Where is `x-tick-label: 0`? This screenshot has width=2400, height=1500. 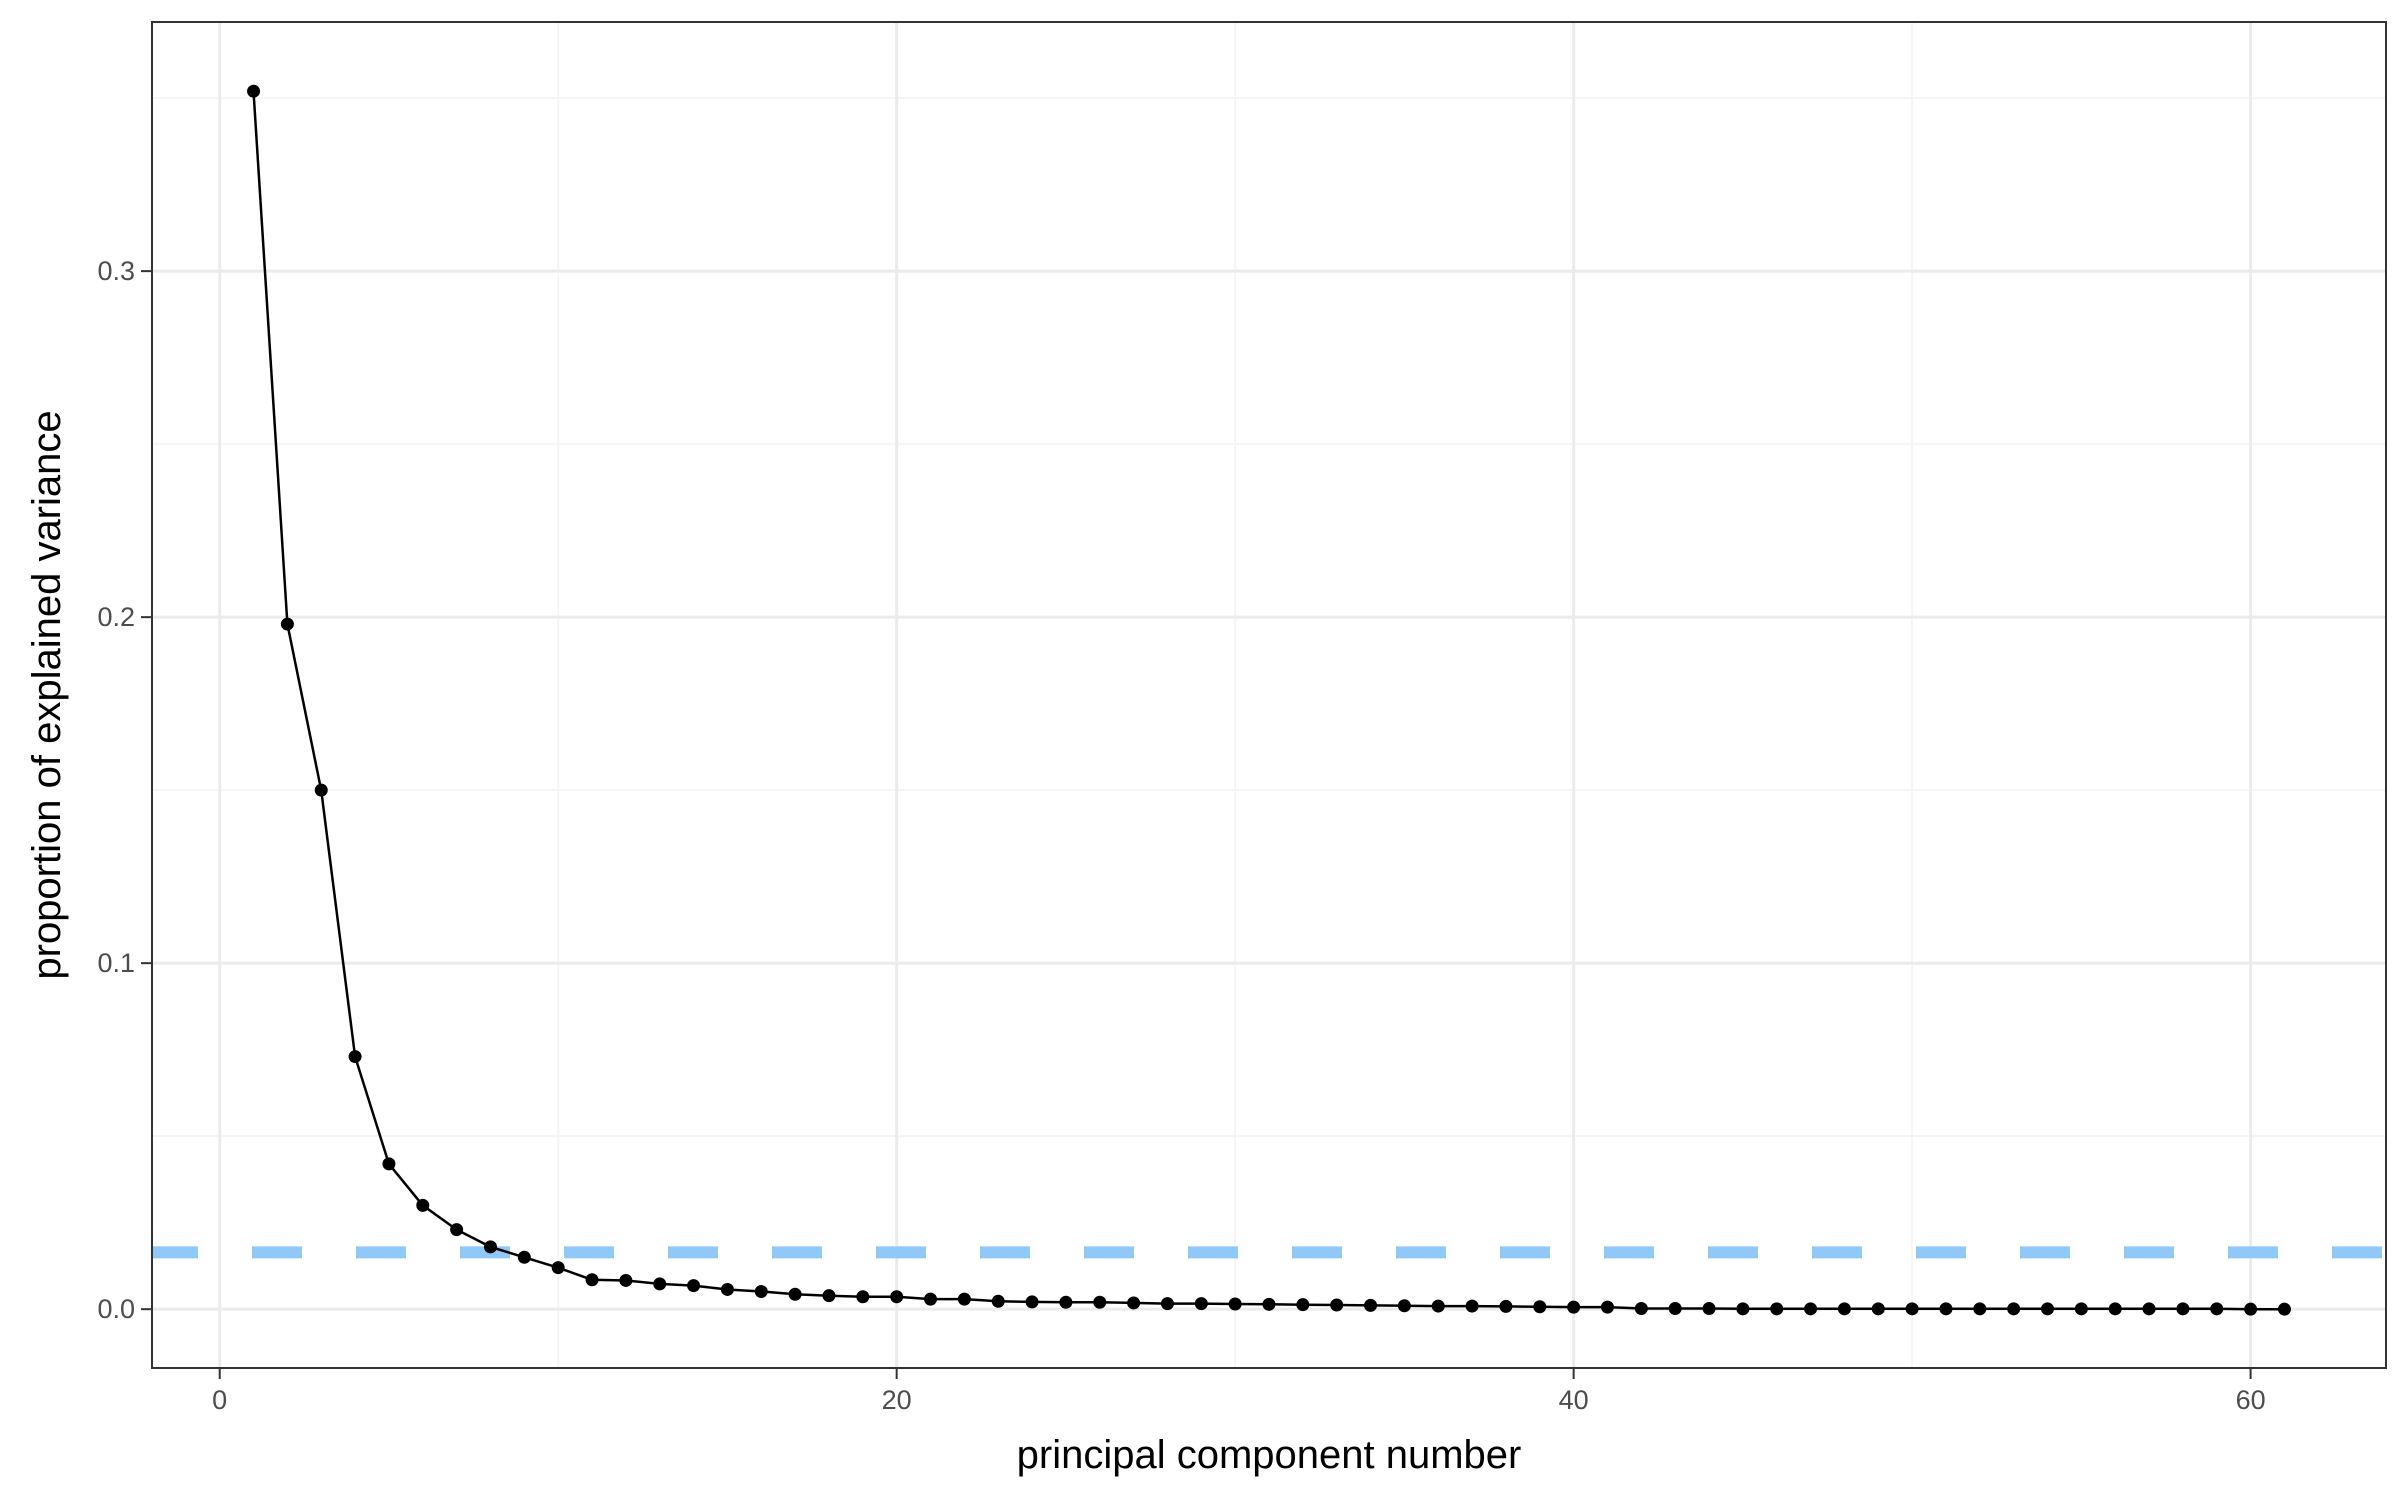
x-tick-label: 0 is located at coordinates (219, 1400).